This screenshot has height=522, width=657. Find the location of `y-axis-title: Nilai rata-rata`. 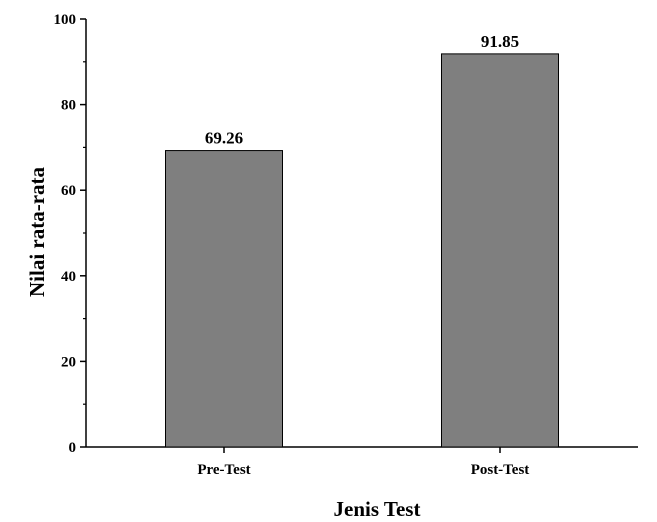

y-axis-title: Nilai rata-rata is located at coordinates (37, 231).